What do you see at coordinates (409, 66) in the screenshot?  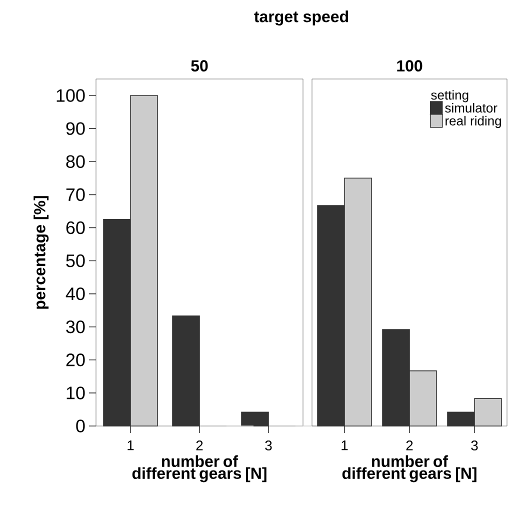 I see `chart-subtitle: 100` at bounding box center [409, 66].